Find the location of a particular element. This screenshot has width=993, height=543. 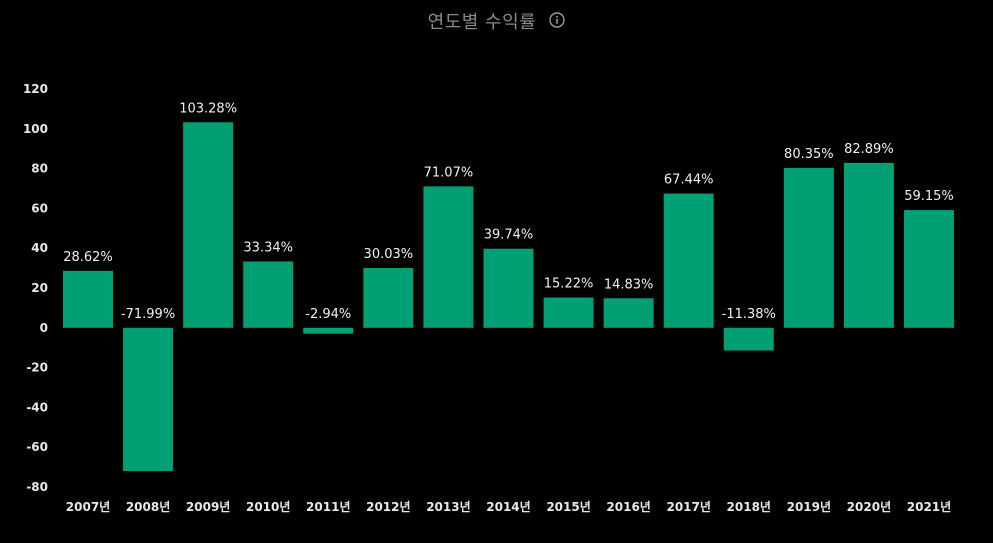

x-tick-label: 2009년 is located at coordinates (208, 507).